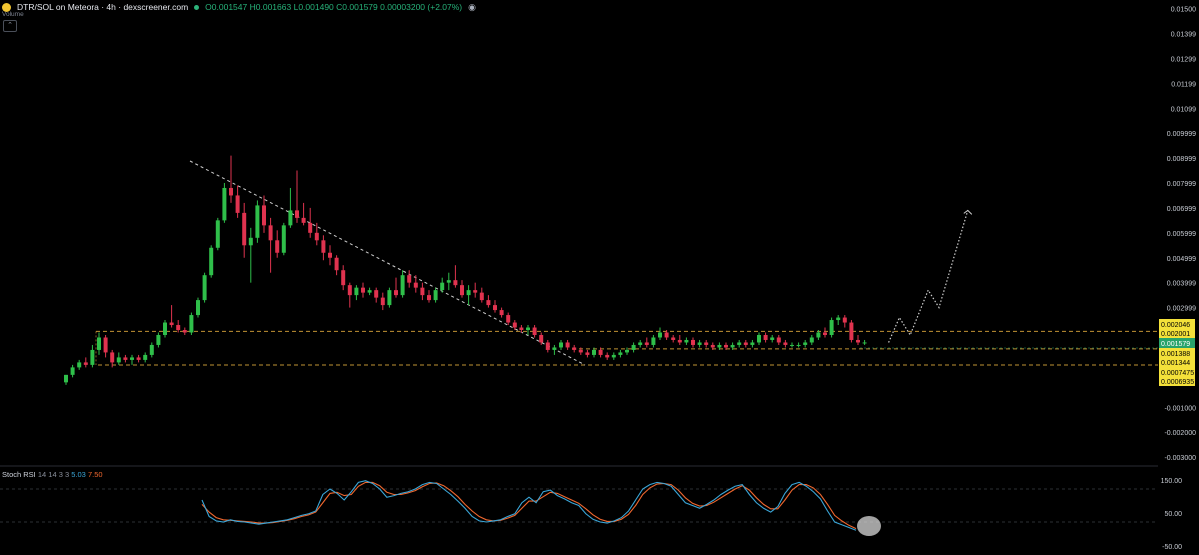  What do you see at coordinates (928, 276) in the screenshot?
I see `projection-line` at bounding box center [928, 276].